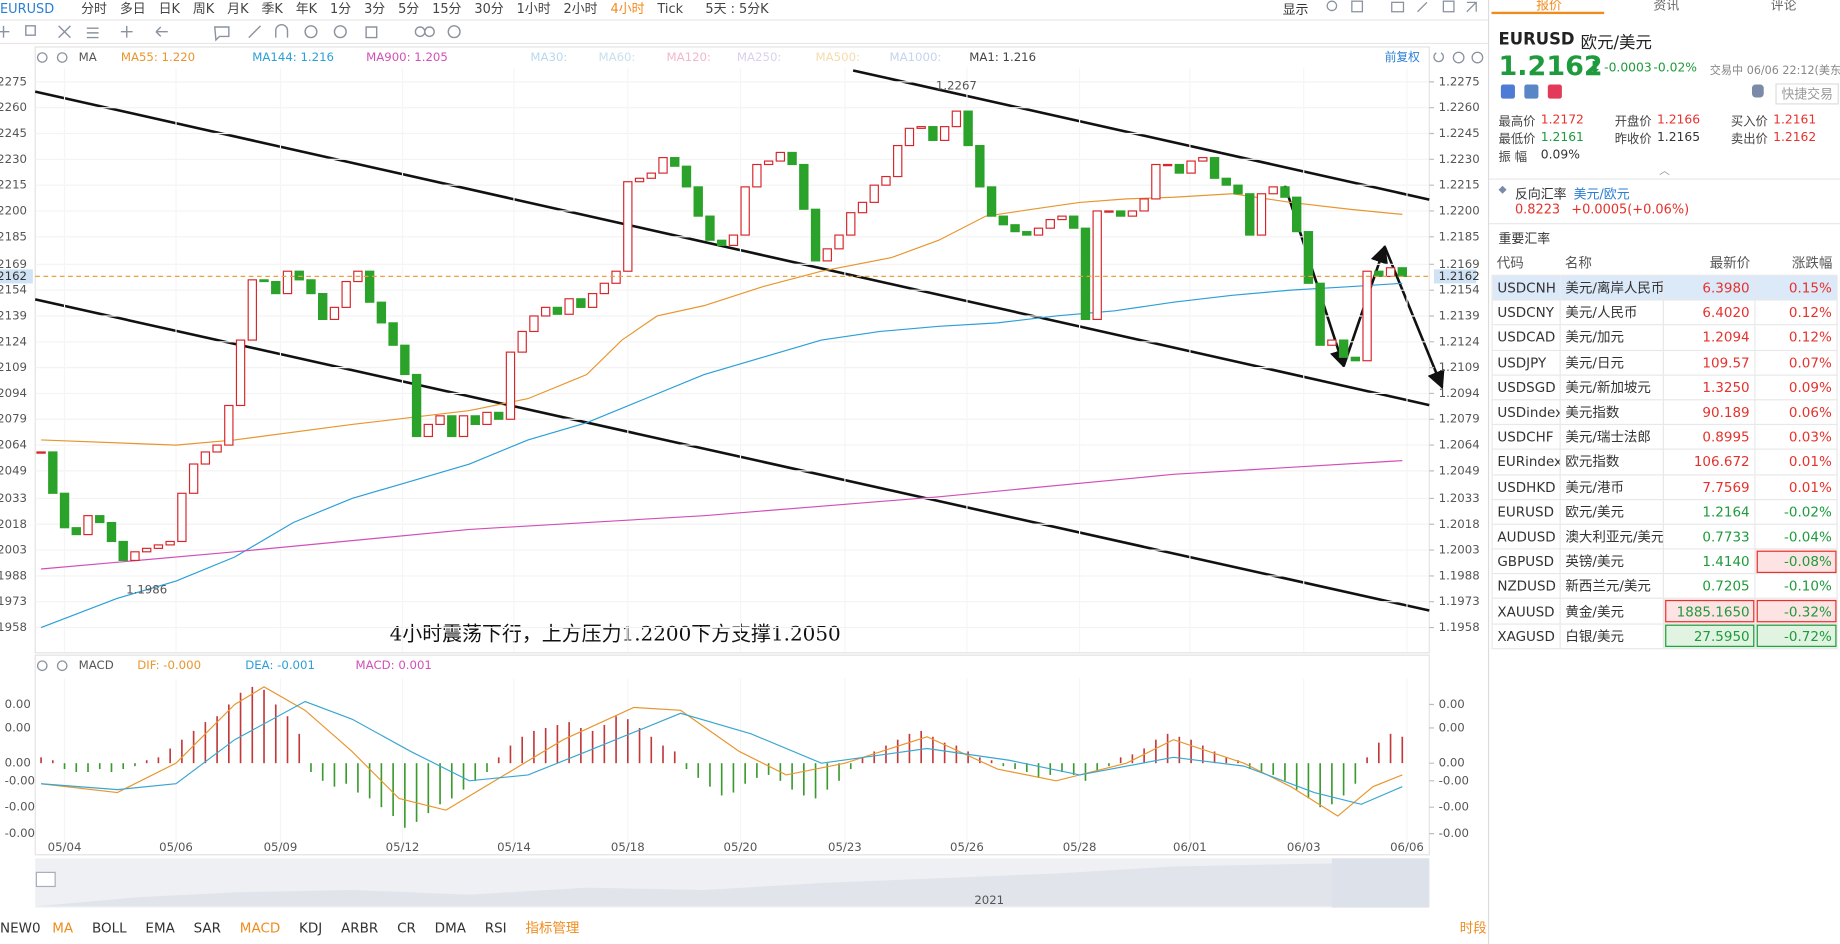  Describe the element at coordinates (552, 927) in the screenshot. I see `indicator-button: 指标管理` at that location.